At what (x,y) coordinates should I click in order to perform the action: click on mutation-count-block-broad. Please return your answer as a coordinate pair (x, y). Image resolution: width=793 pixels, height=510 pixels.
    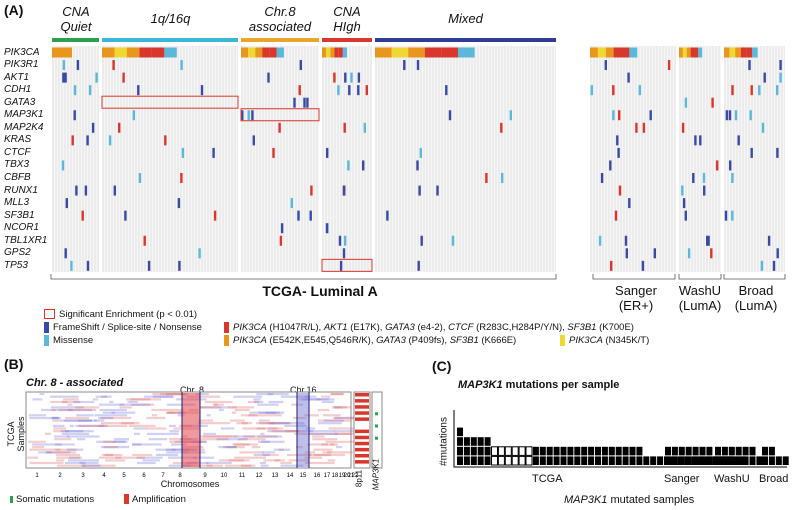
    Looking at the image, I should click on (771, 460).